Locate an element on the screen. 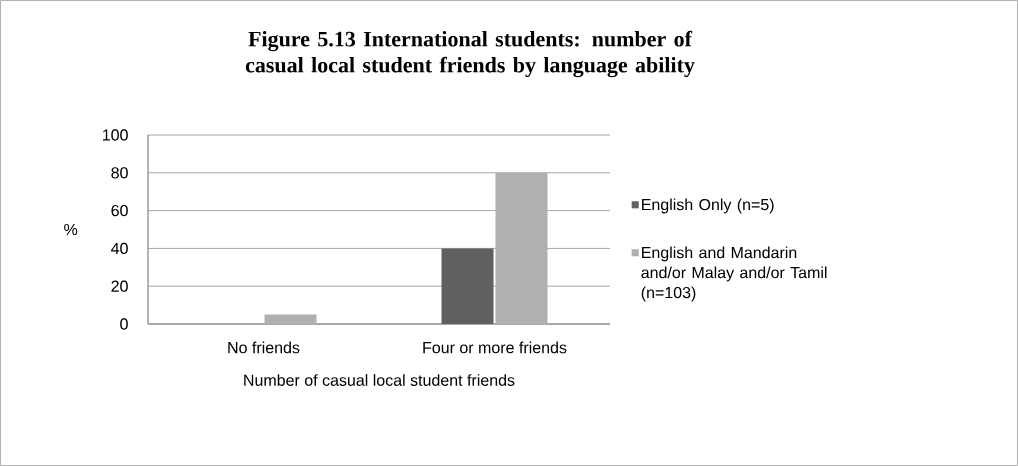 This screenshot has height=466, width=1018. y-tick-label: 60 is located at coordinates (119, 210).